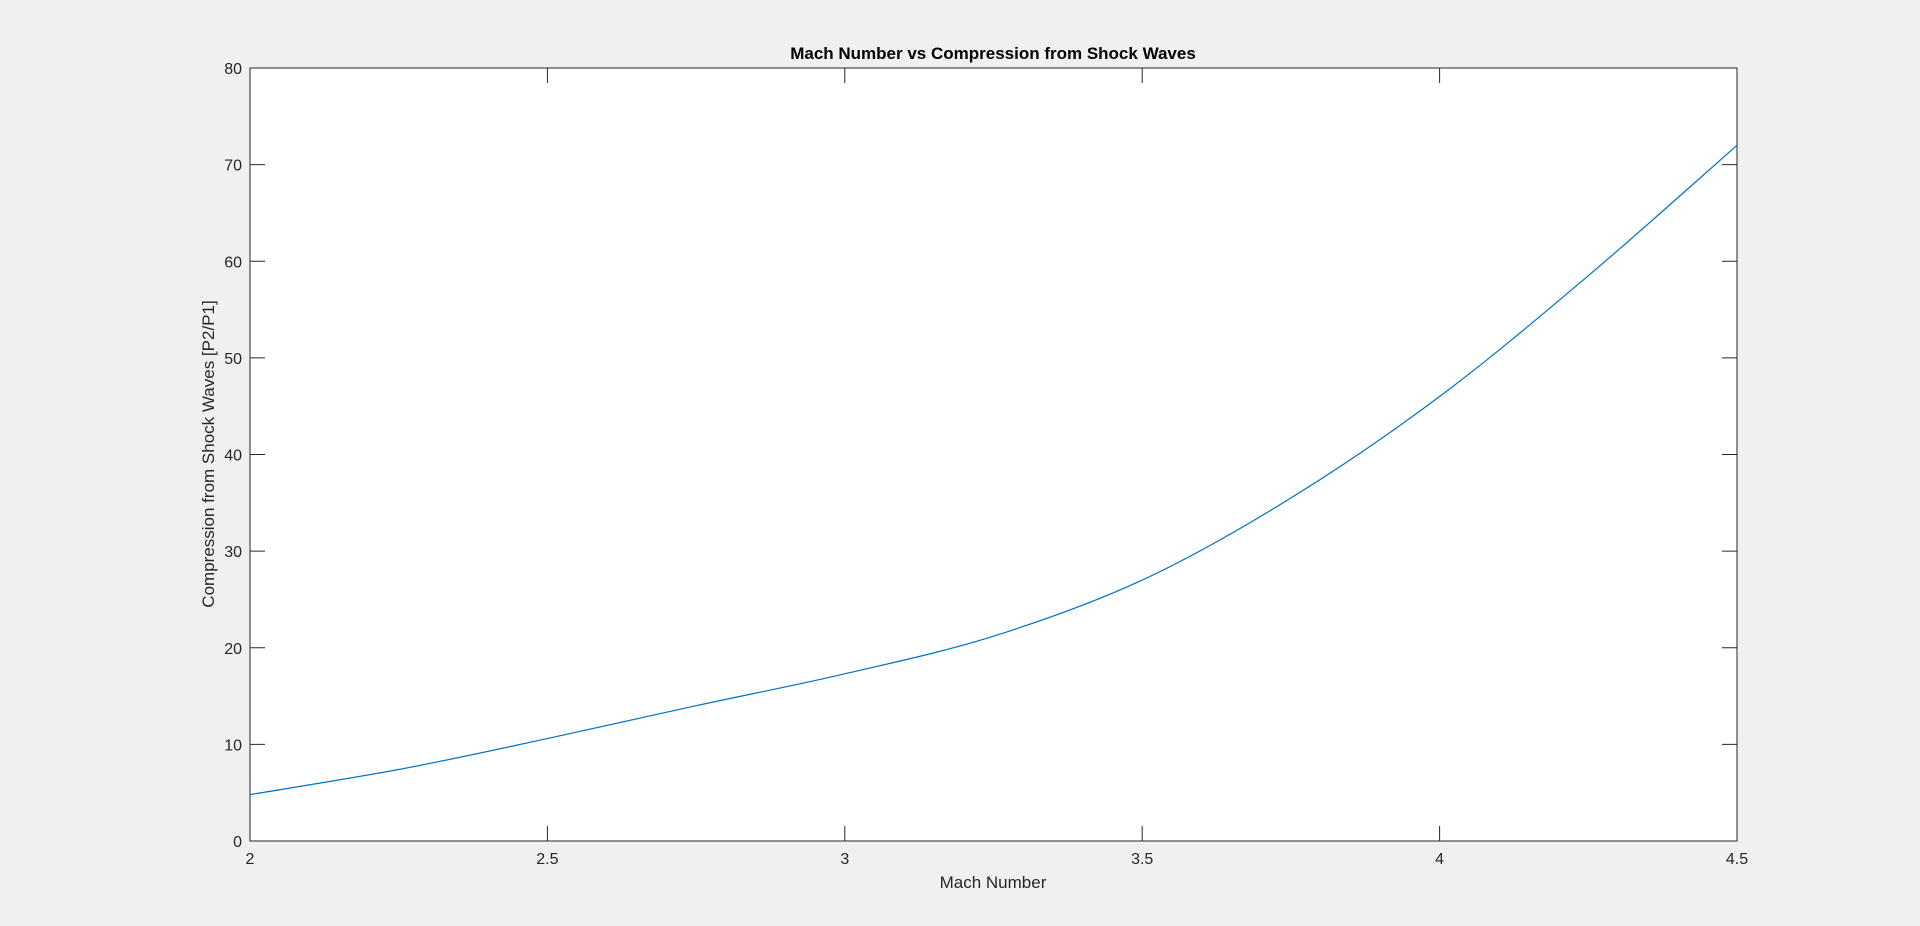 The width and height of the screenshot is (1920, 926). What do you see at coordinates (993, 882) in the screenshot?
I see `x-axis-label: Mach Number` at bounding box center [993, 882].